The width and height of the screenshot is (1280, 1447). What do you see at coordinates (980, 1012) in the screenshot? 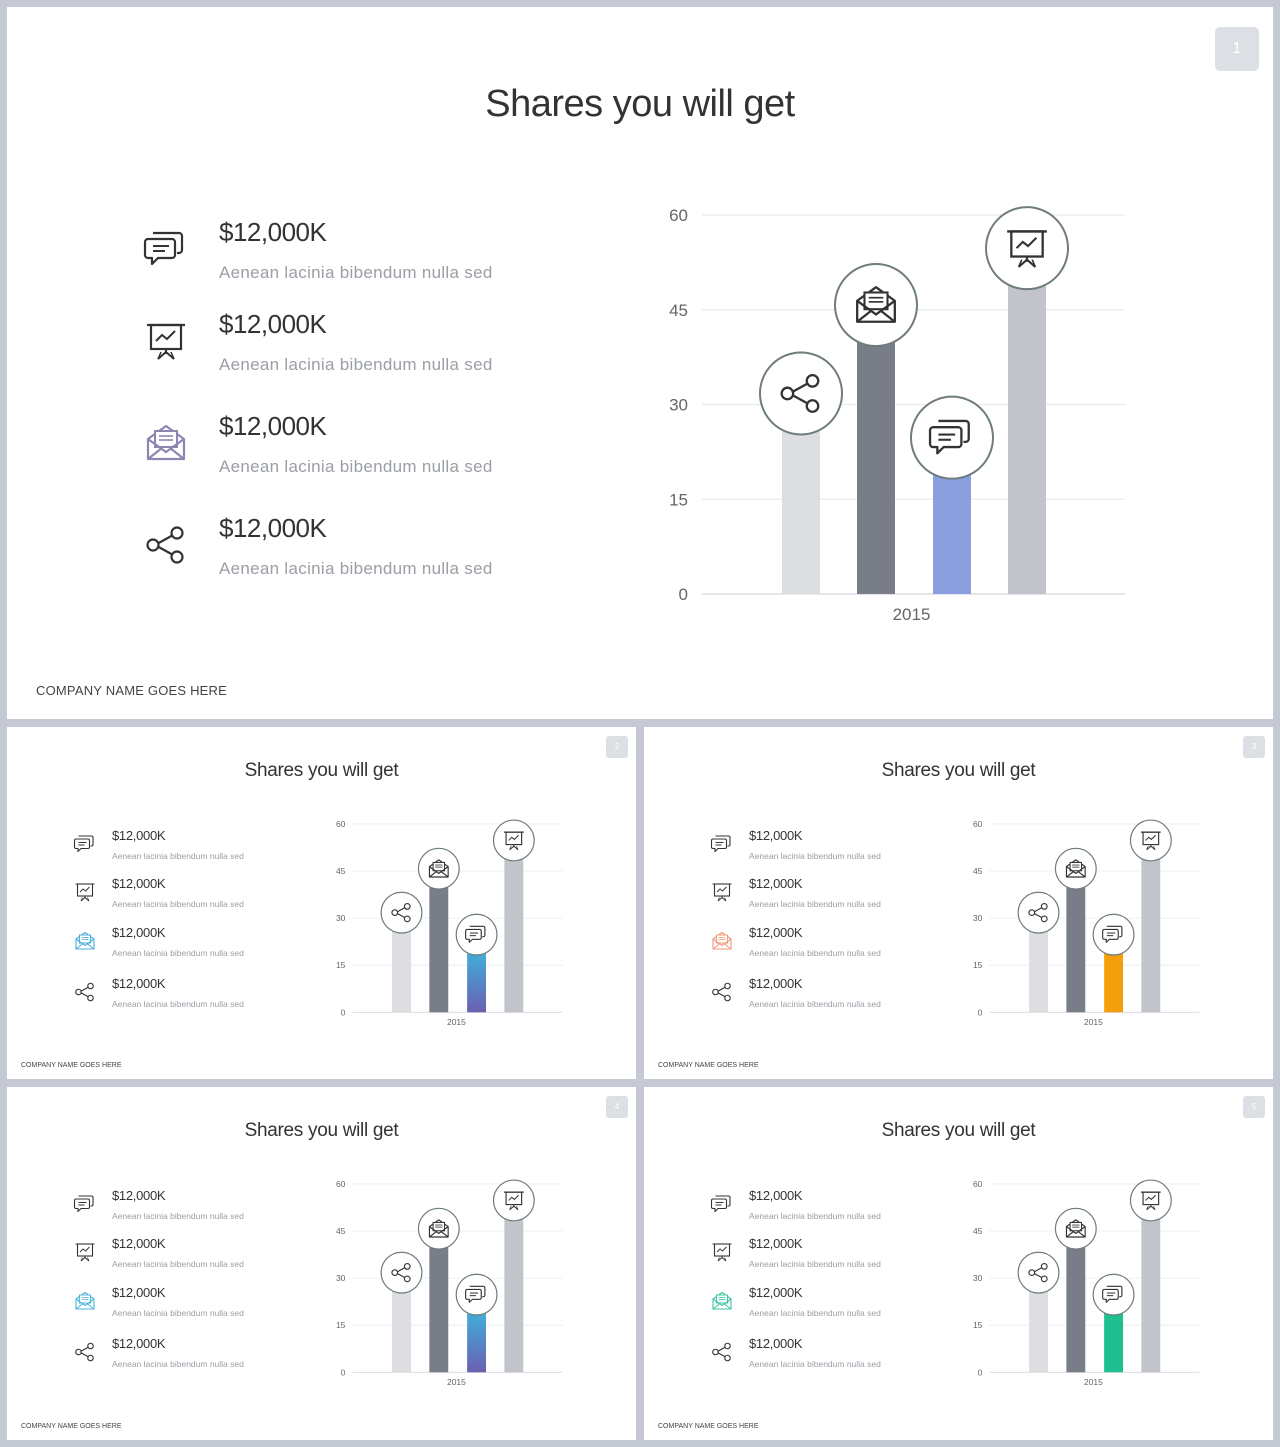
I see `y-tick-label: 0` at bounding box center [980, 1012].